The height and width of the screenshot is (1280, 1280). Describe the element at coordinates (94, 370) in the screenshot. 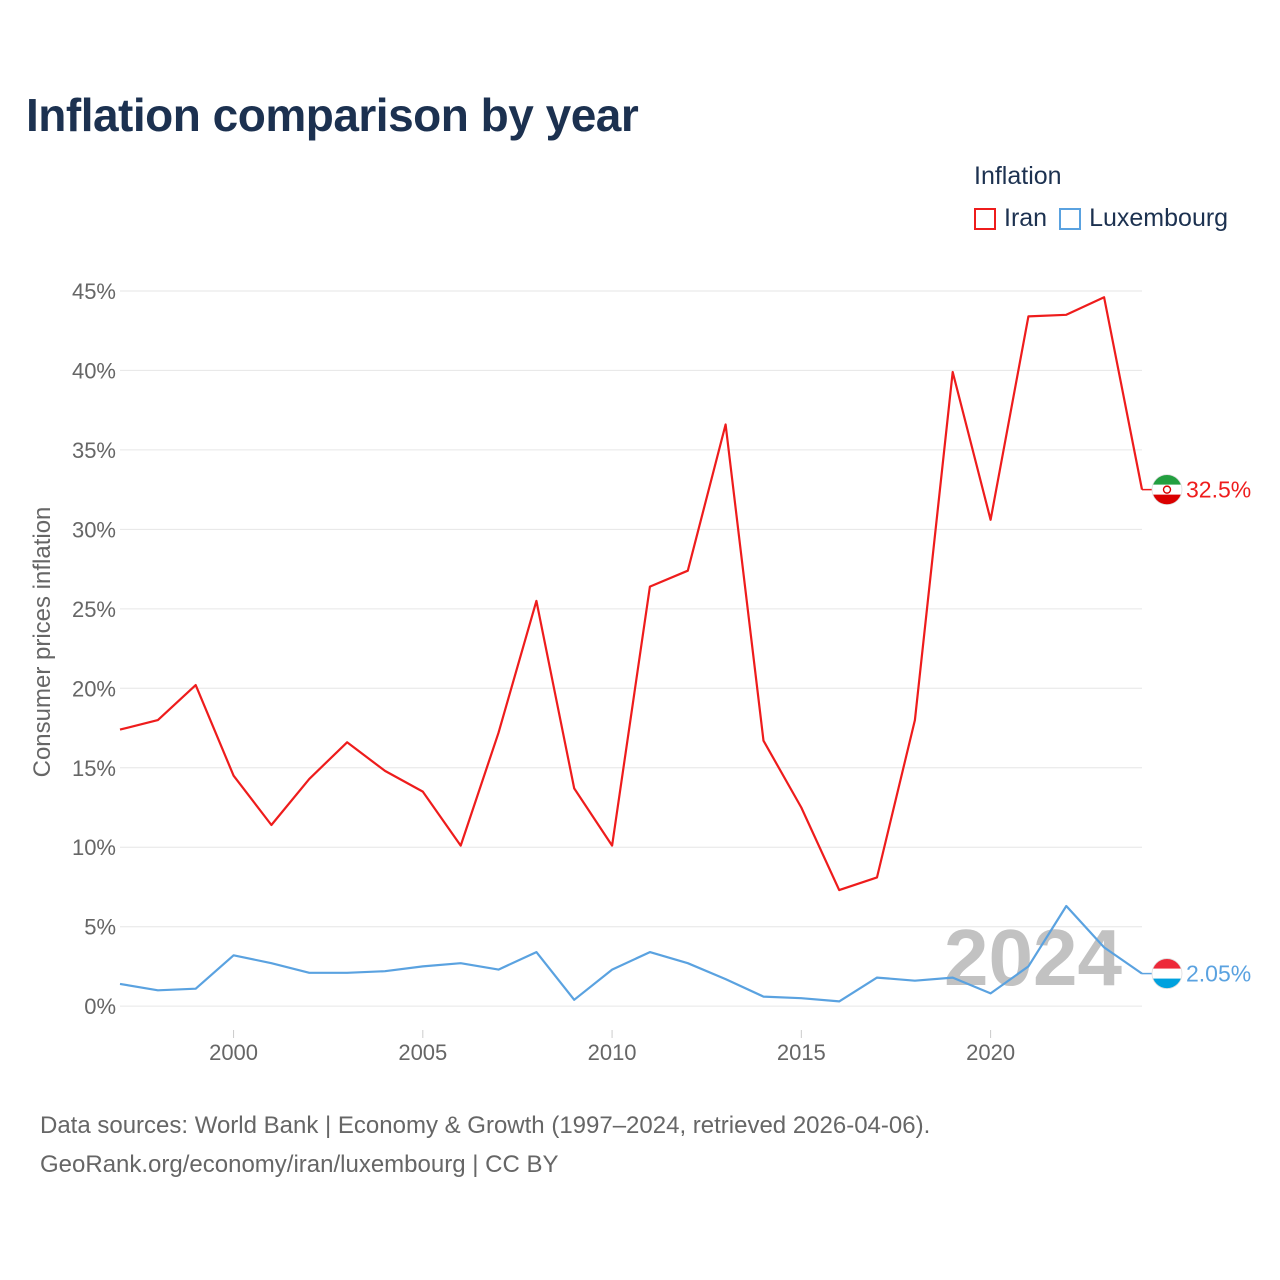

I see `y-tick-label: 40%` at that location.